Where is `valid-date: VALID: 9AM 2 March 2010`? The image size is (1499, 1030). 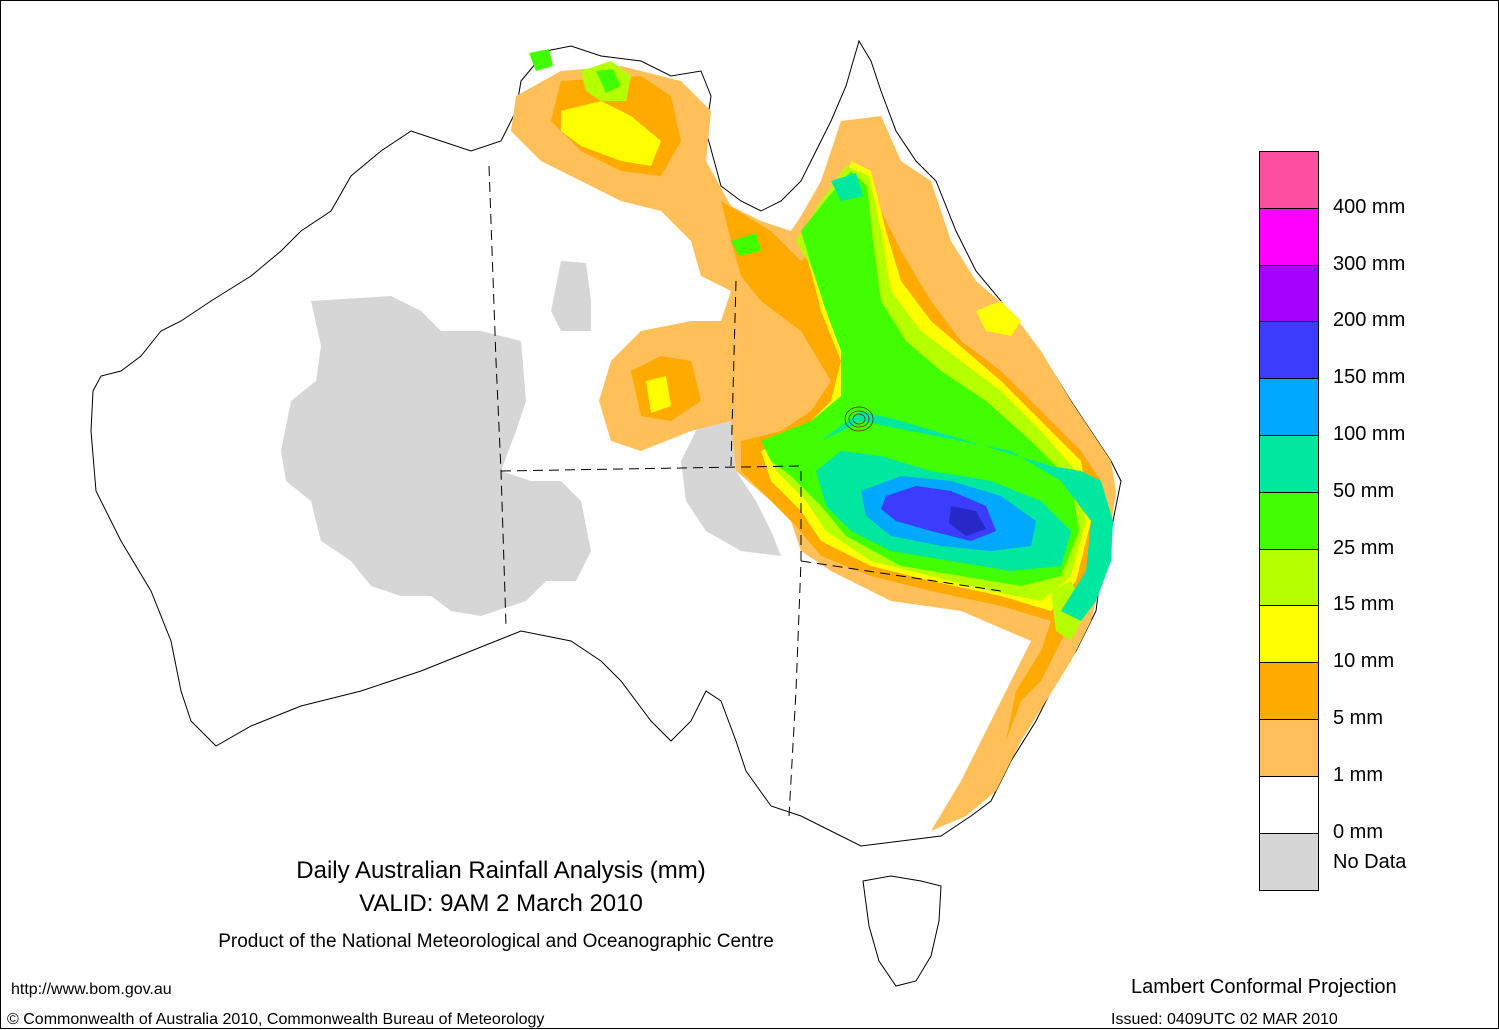 valid-date: VALID: 9AM 2 March 2010 is located at coordinates (501, 903).